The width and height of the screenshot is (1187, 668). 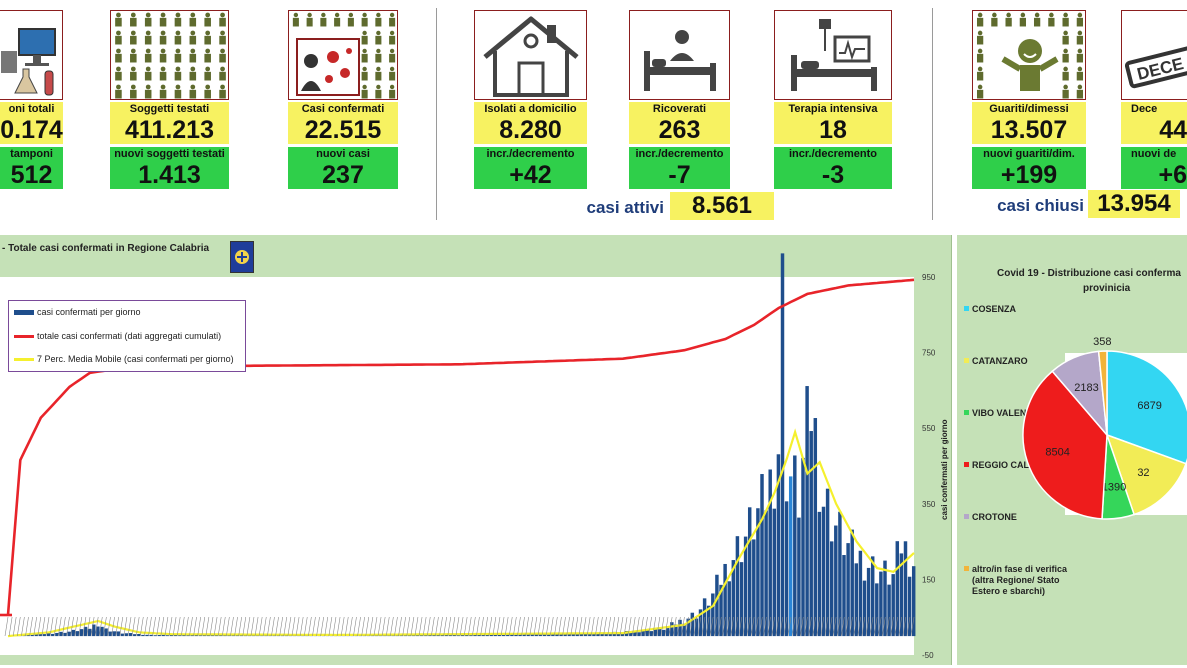 I want to click on smiling-person-icon, so click(x=1030, y=65).